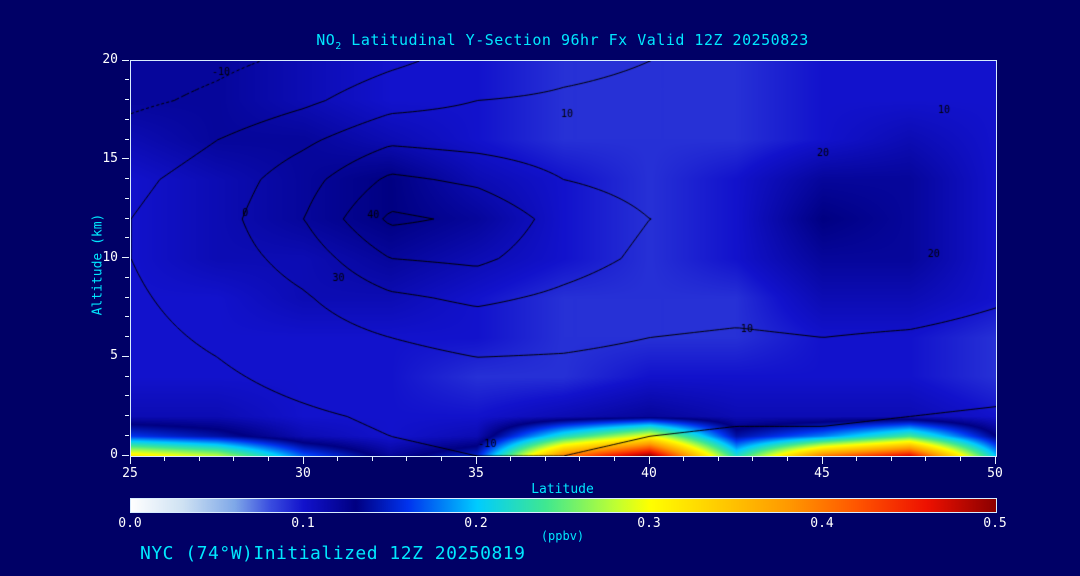 The width and height of the screenshot is (1080, 576). What do you see at coordinates (130, 523) in the screenshot?
I see `colorbar-tick-label: 0.0` at bounding box center [130, 523].